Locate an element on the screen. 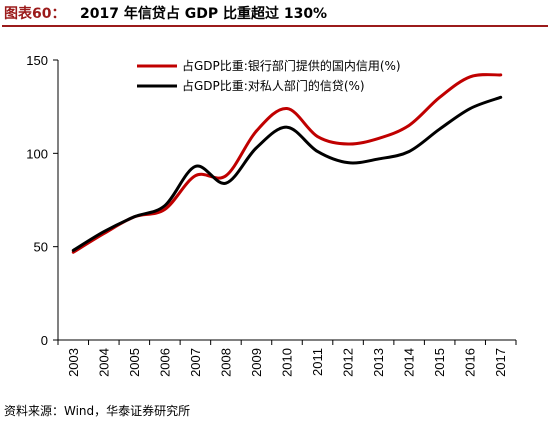 This screenshot has height=426, width=550. x-tick-label: 2016 is located at coordinates (470, 362).